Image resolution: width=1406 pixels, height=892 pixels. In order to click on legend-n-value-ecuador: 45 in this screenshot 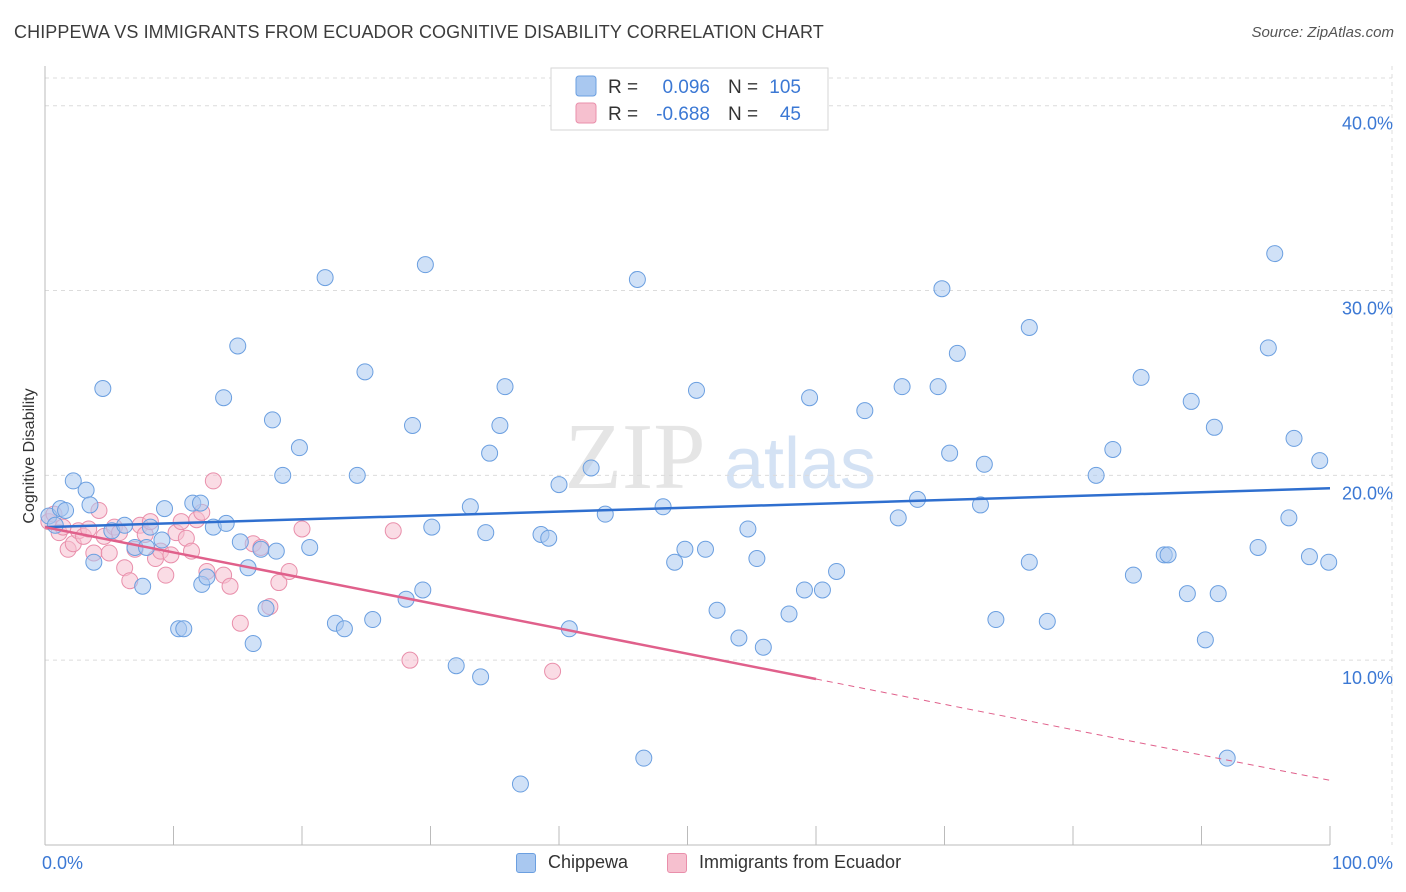, I will do `click(790, 114)`.